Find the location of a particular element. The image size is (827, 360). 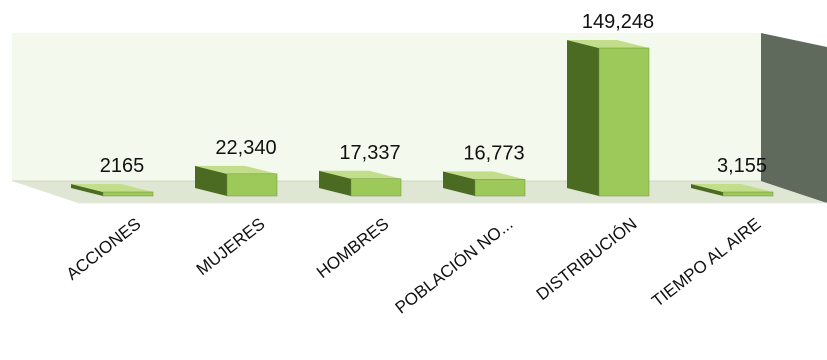

category-label-5: TIEMPO AL AIRE is located at coordinates (706, 262).